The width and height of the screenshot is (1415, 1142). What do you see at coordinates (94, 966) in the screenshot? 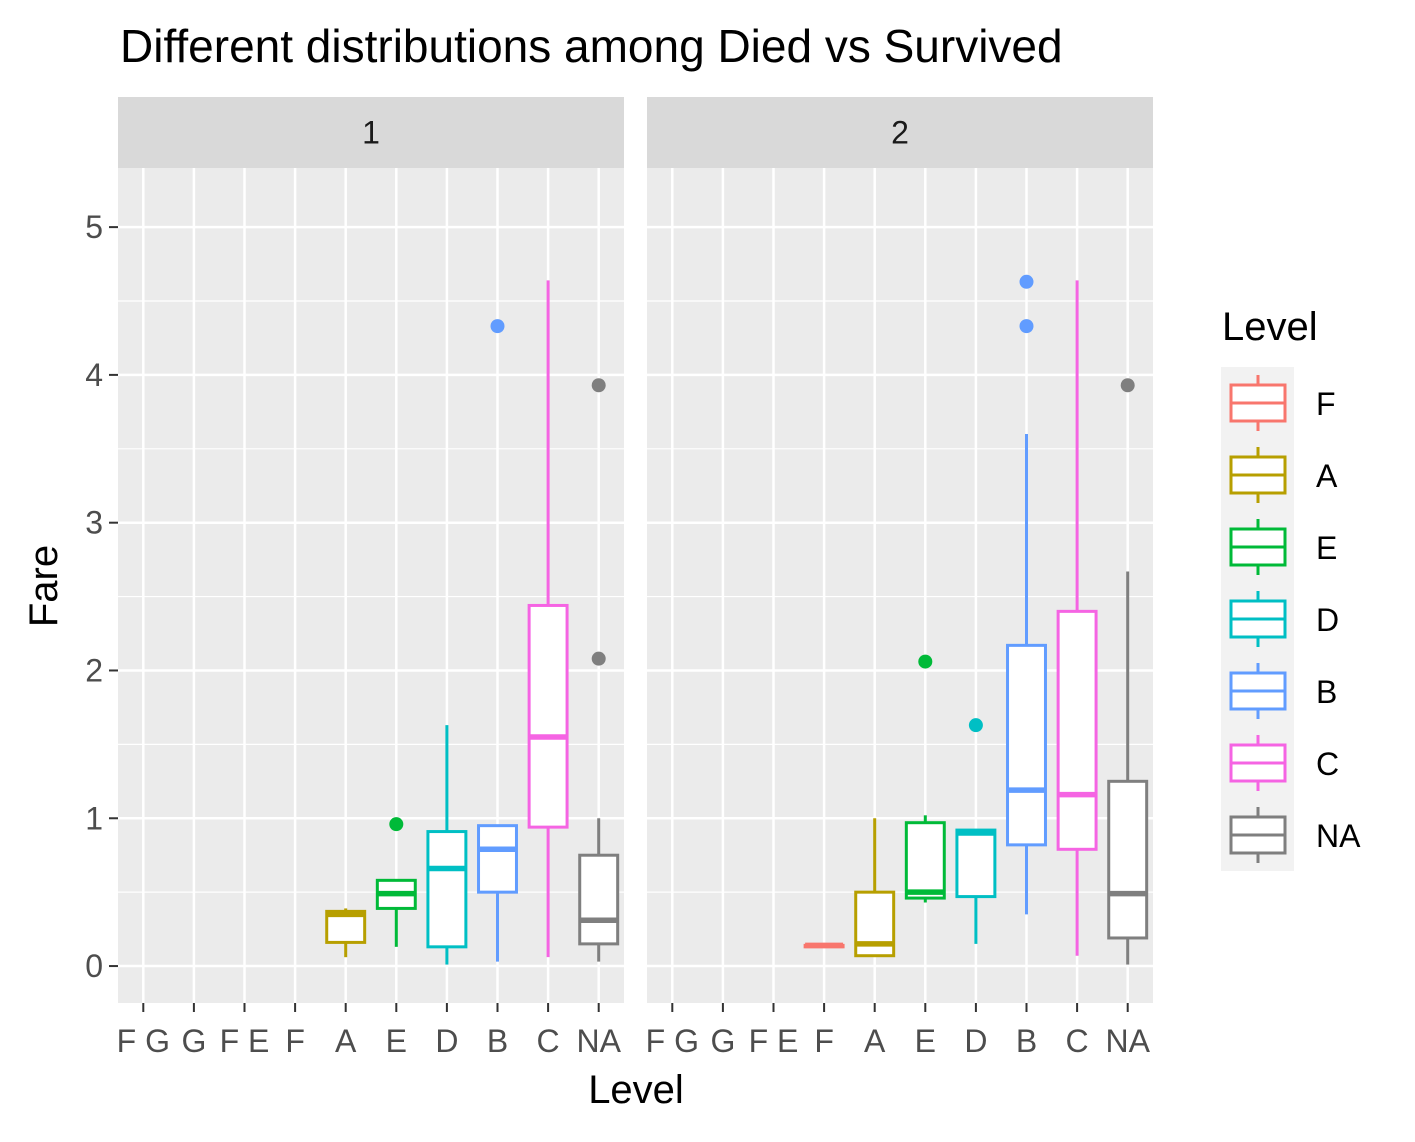
I see `y-tick-label: 0` at bounding box center [94, 966].